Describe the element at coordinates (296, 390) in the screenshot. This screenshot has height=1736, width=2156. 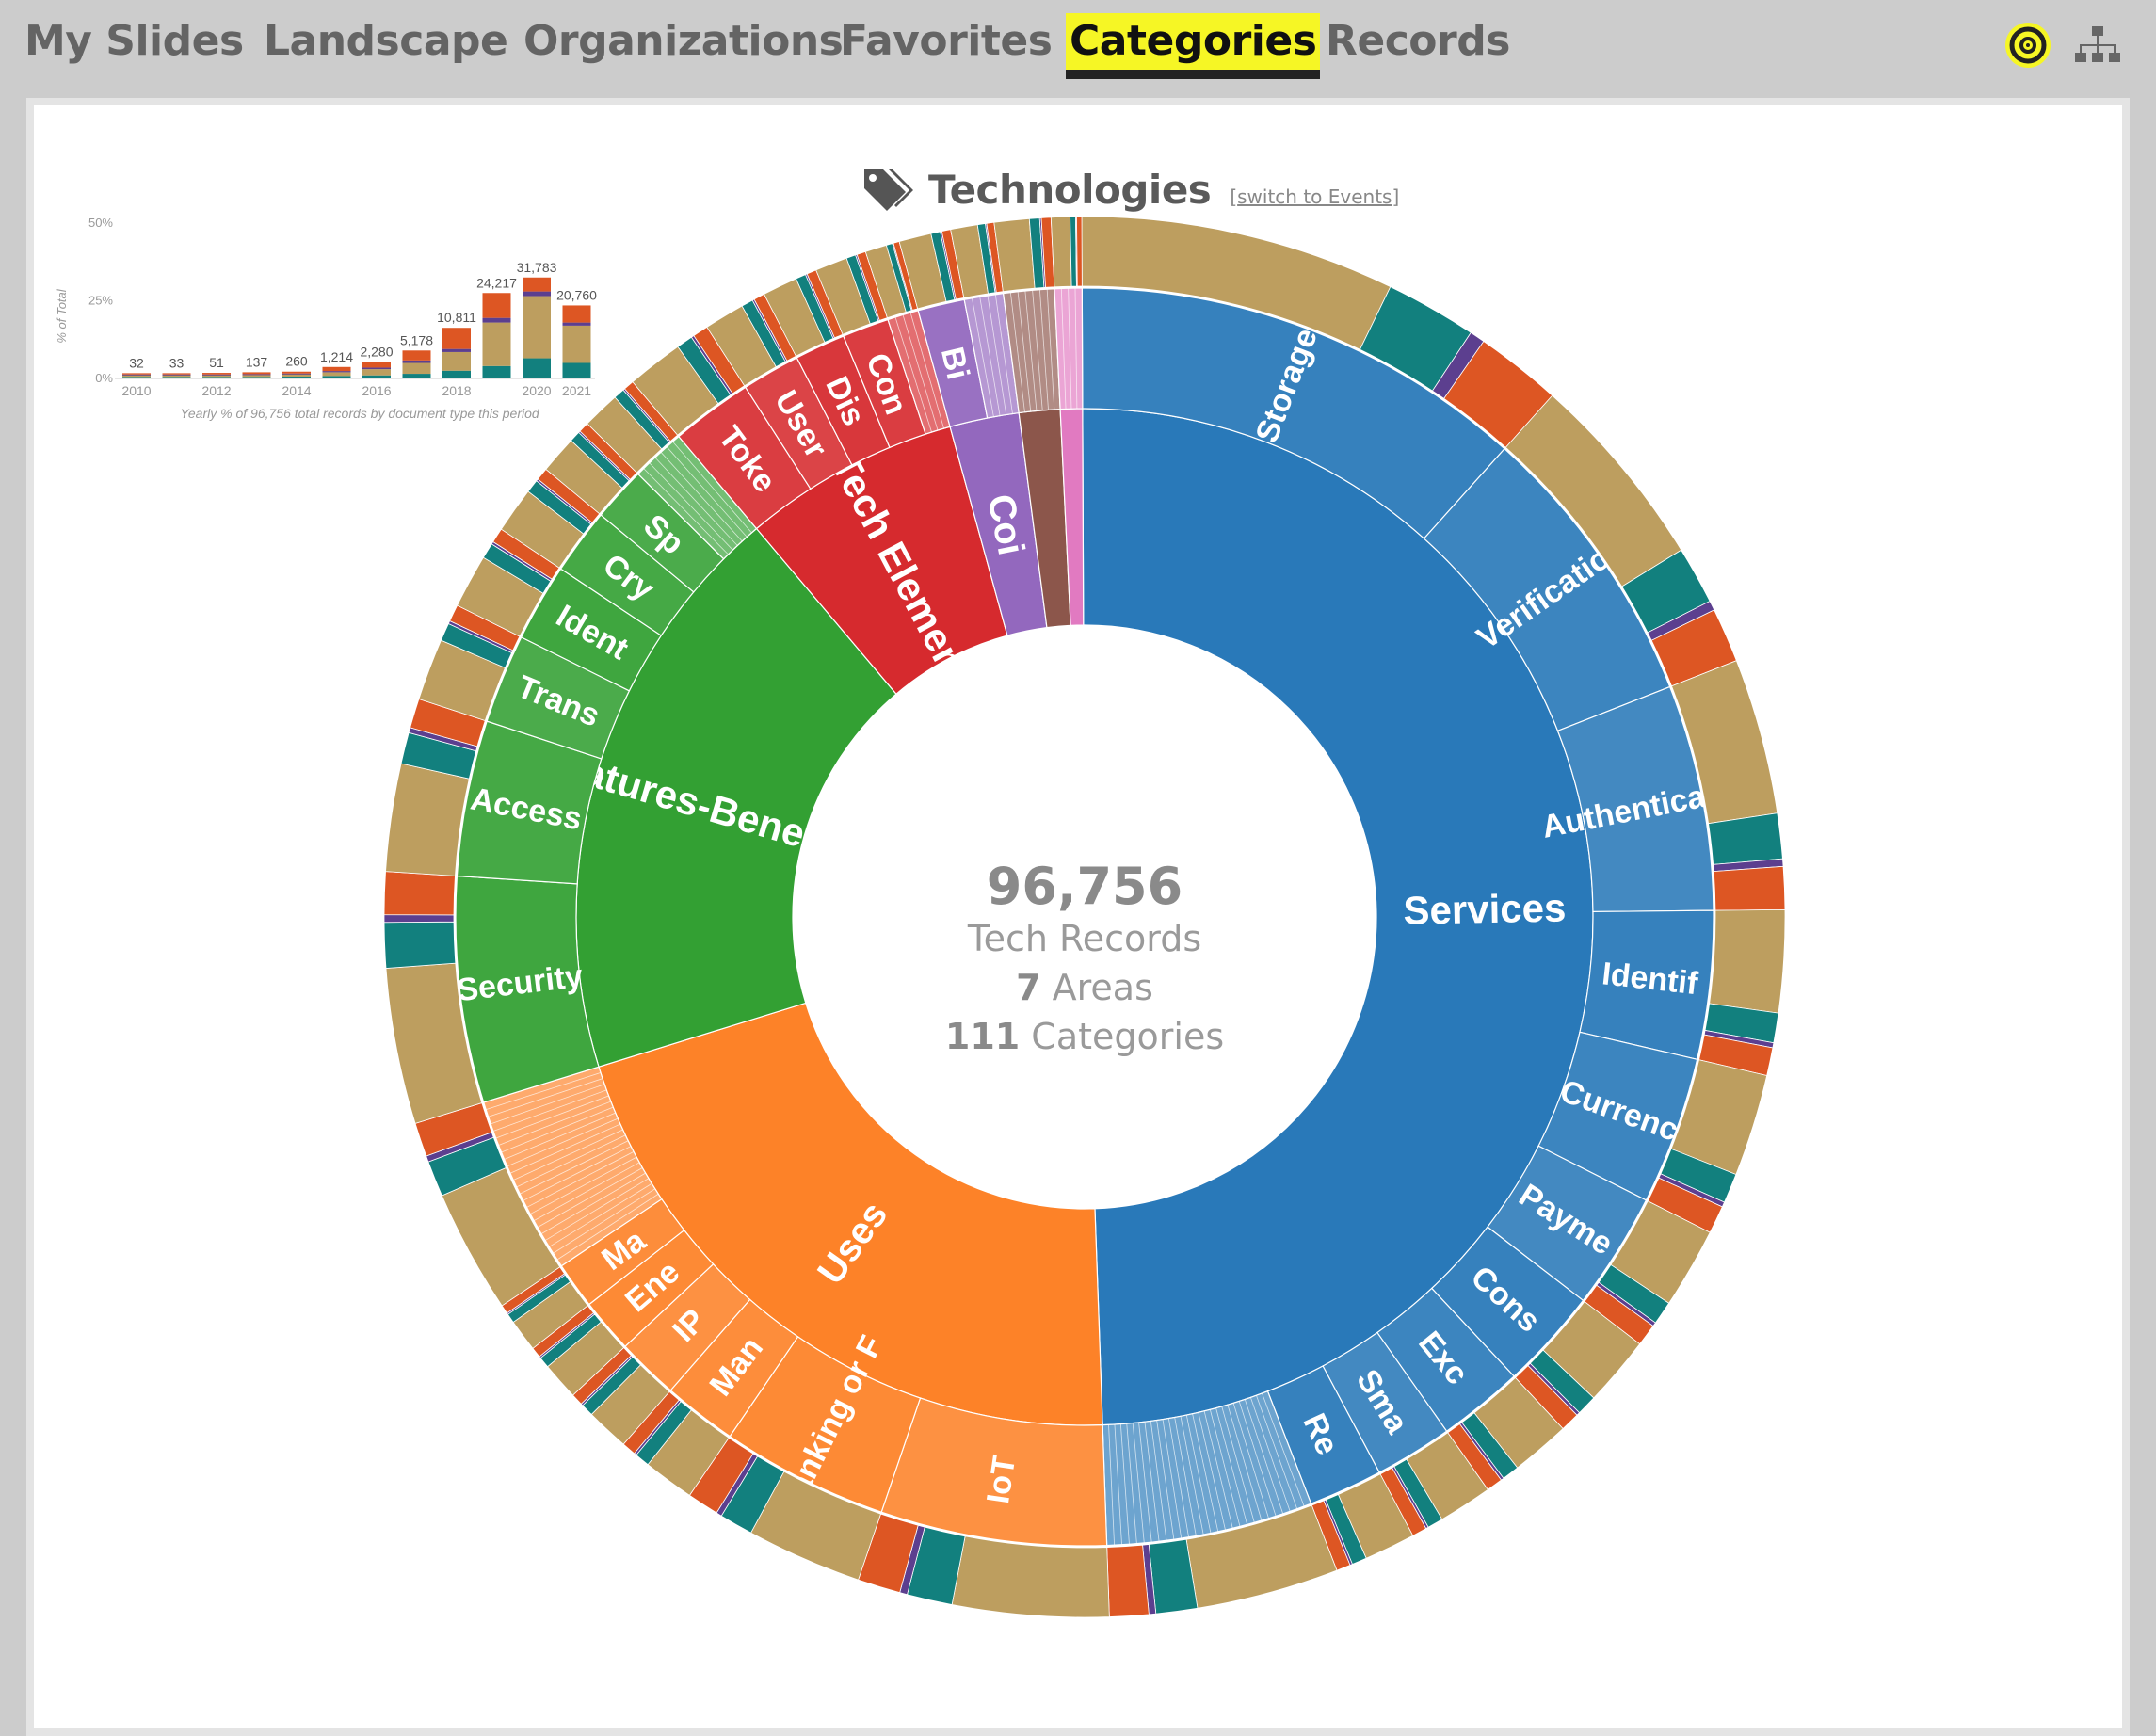
I see `x-tick-label: 2014` at that location.